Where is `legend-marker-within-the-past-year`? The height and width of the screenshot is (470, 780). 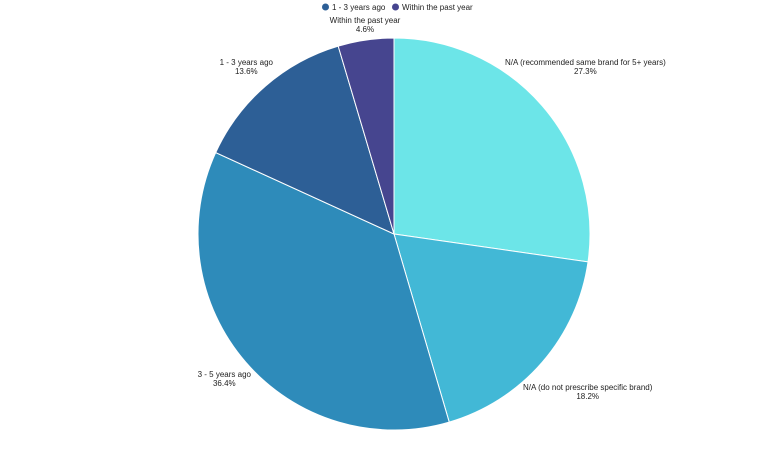
legend-marker-within-the-past-year is located at coordinates (395, 7).